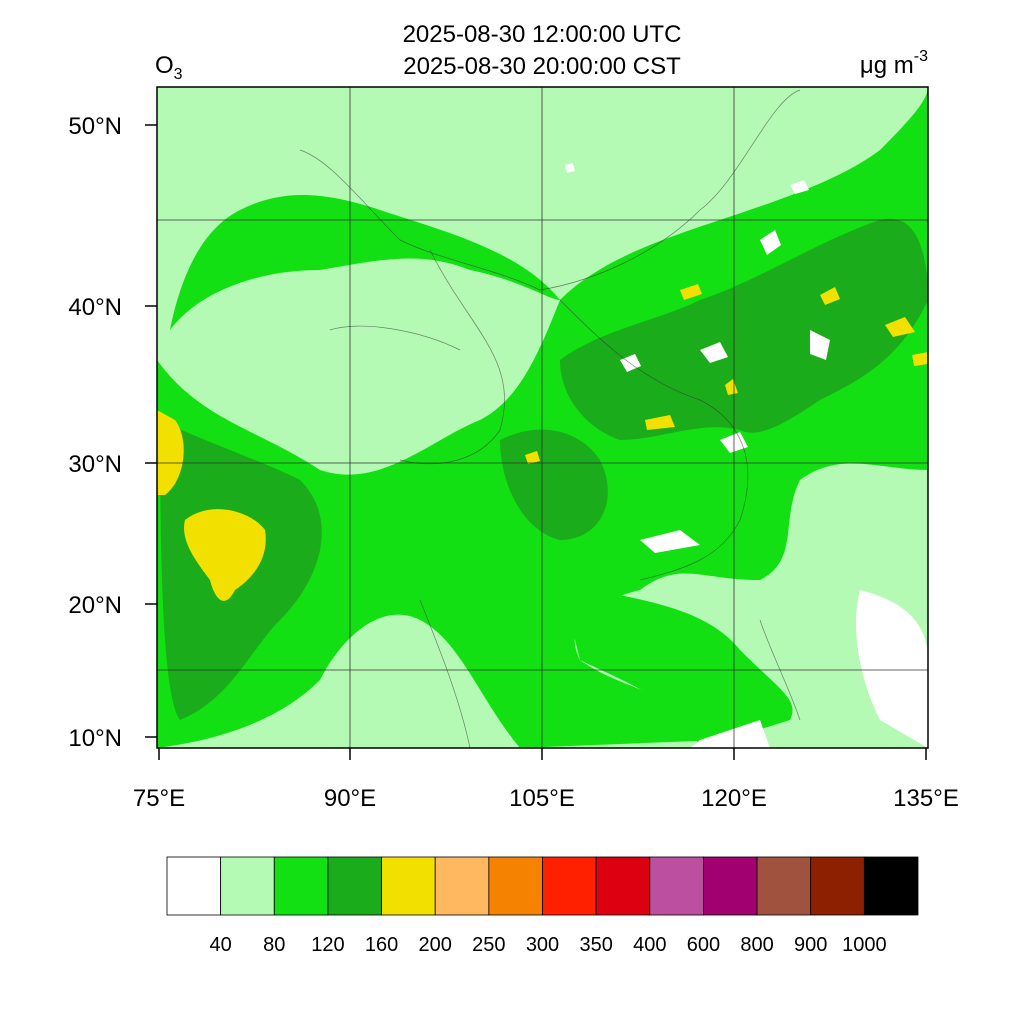 The height and width of the screenshot is (1029, 1024). Describe the element at coordinates (274, 945) in the screenshot. I see `colorbar-label: 80` at that location.